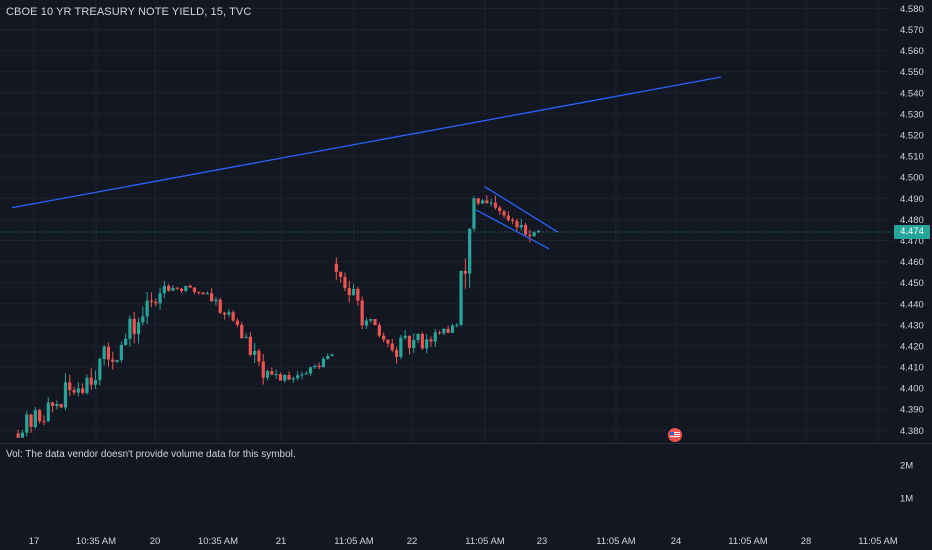 This screenshot has height=550, width=932. Describe the element at coordinates (912, 410) in the screenshot. I see `y-tick-label: 4.390` at that location.